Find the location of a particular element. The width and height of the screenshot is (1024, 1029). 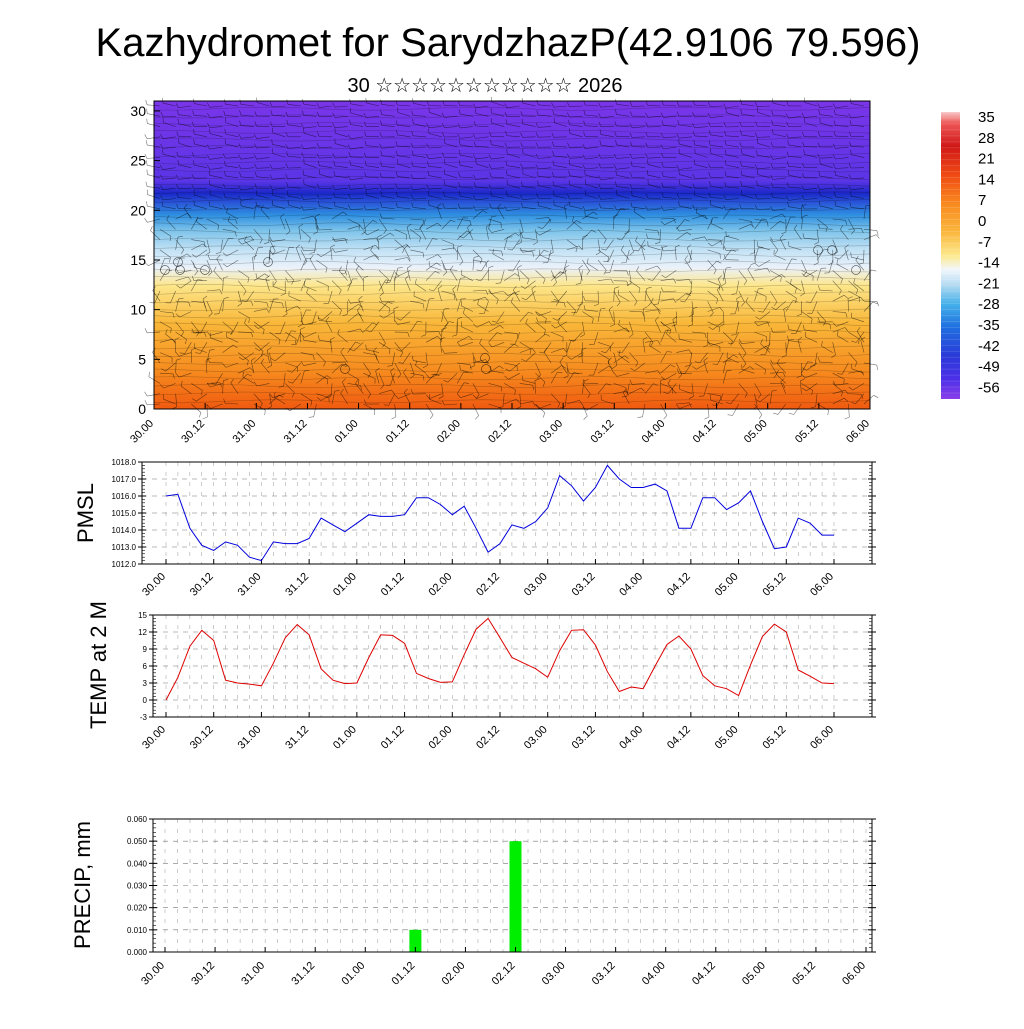

precip-xtick-label: 01.12 is located at coordinates (404, 974).